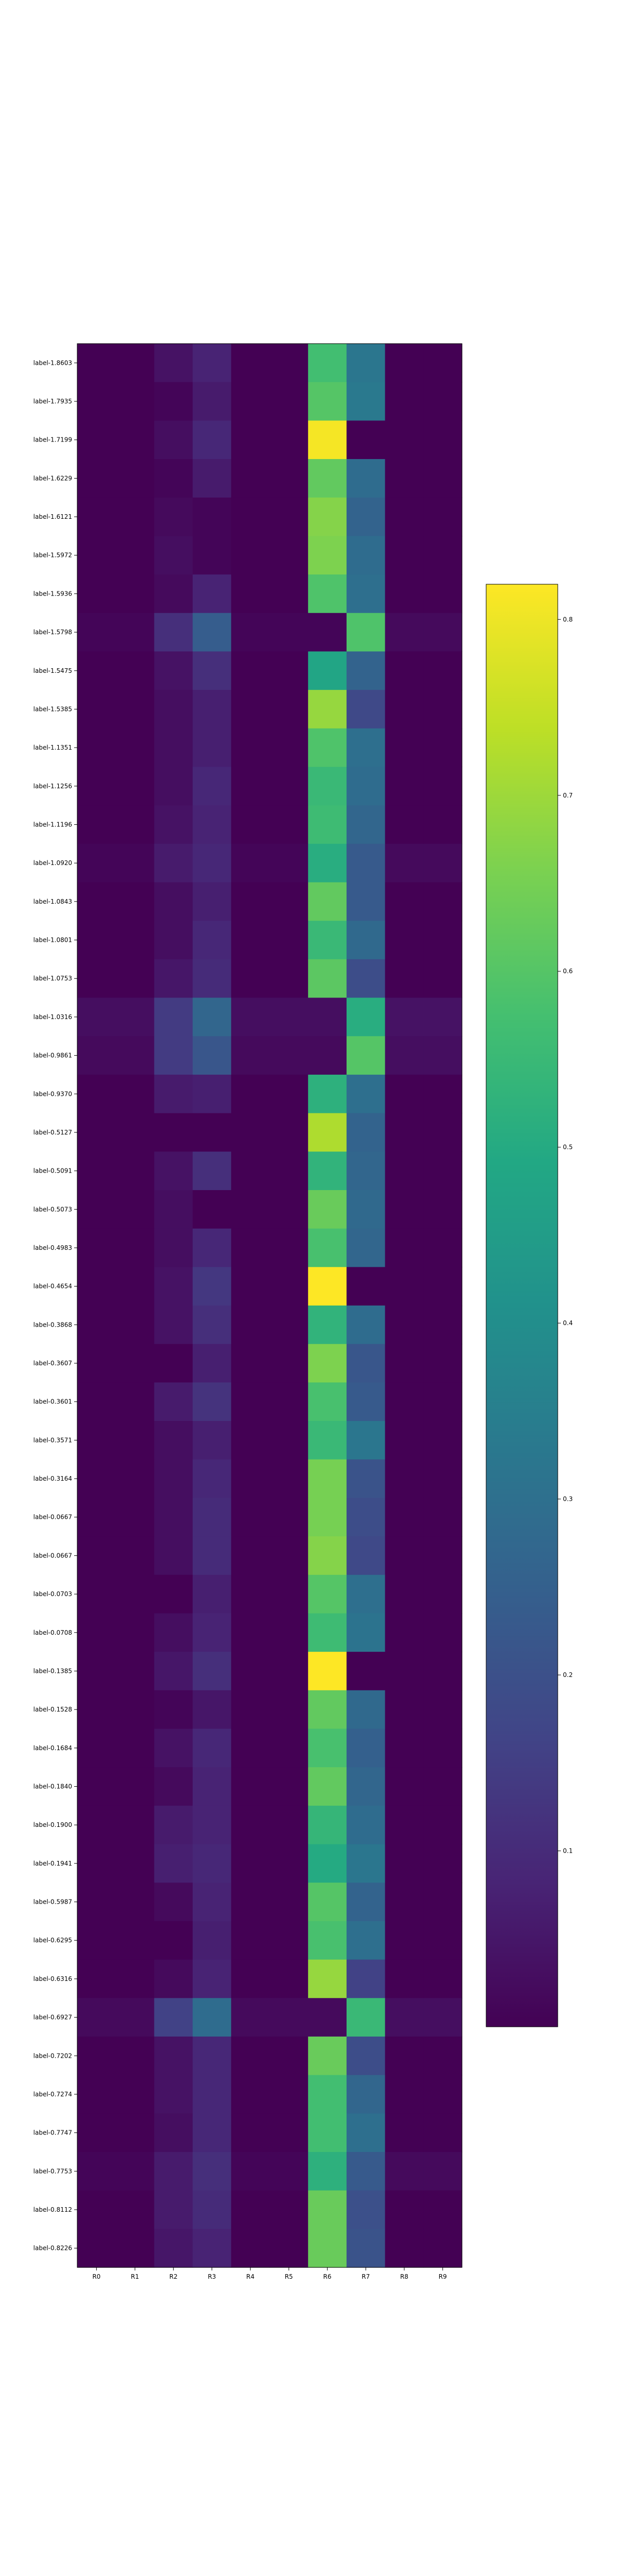 The height and width of the screenshot is (2576, 618). Describe the element at coordinates (289, 2276) in the screenshot. I see `x-tick-label: R5` at that location.